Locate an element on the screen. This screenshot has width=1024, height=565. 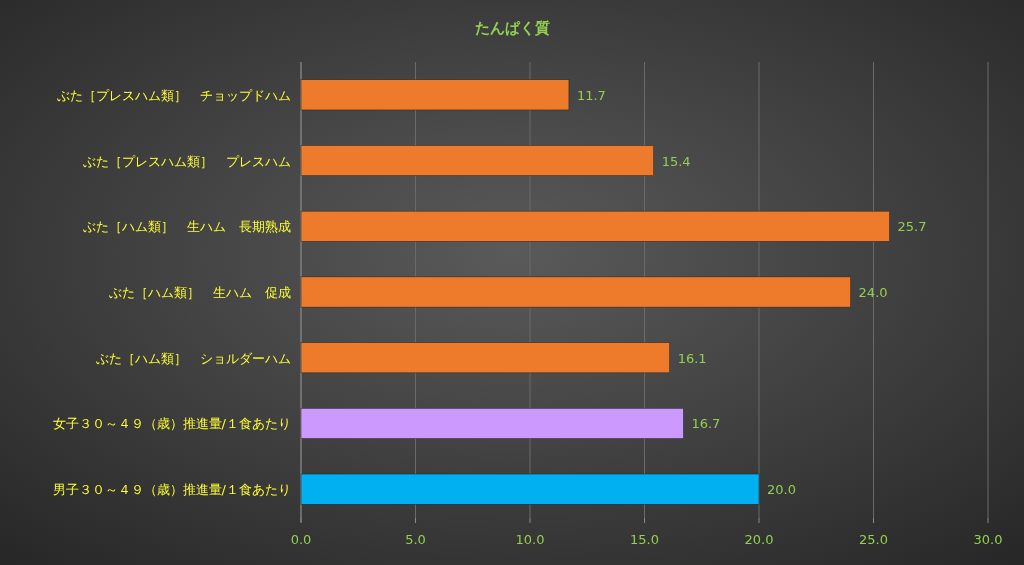
x-tick-label: 25.0 is located at coordinates (873, 539).